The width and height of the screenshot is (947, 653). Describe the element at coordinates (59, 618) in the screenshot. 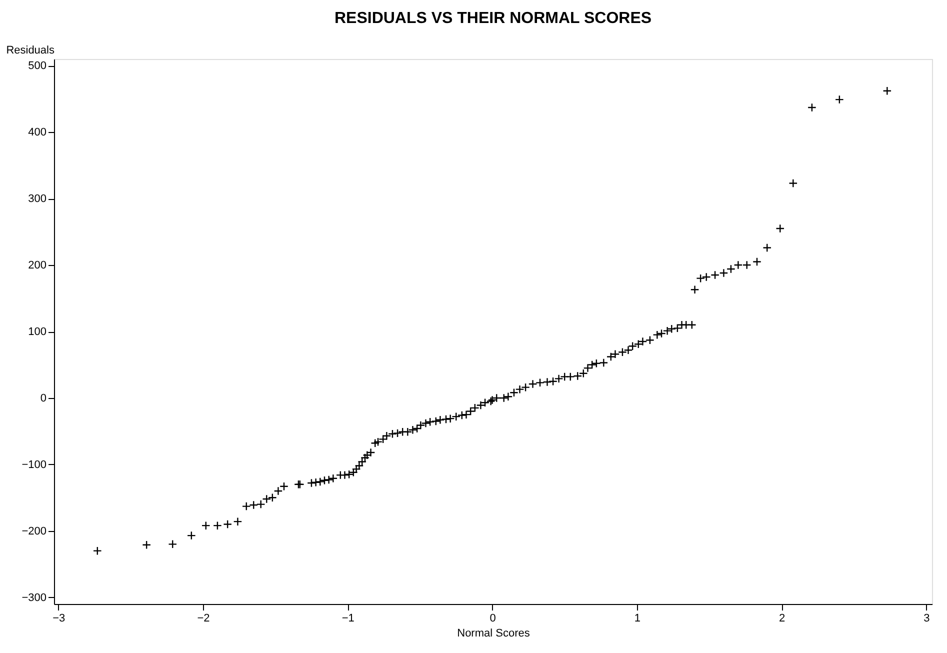

I see `x-tick-label: −3` at that location.